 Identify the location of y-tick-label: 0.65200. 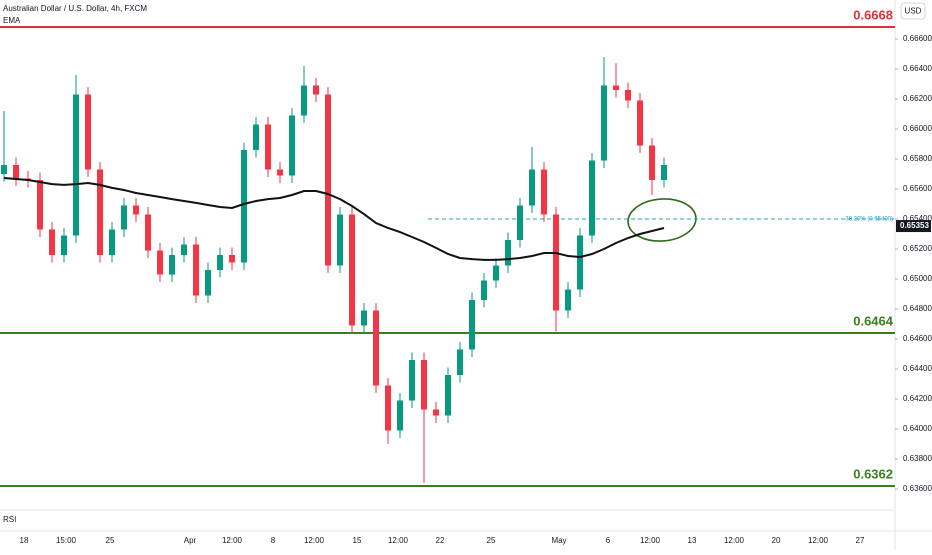
(917, 248).